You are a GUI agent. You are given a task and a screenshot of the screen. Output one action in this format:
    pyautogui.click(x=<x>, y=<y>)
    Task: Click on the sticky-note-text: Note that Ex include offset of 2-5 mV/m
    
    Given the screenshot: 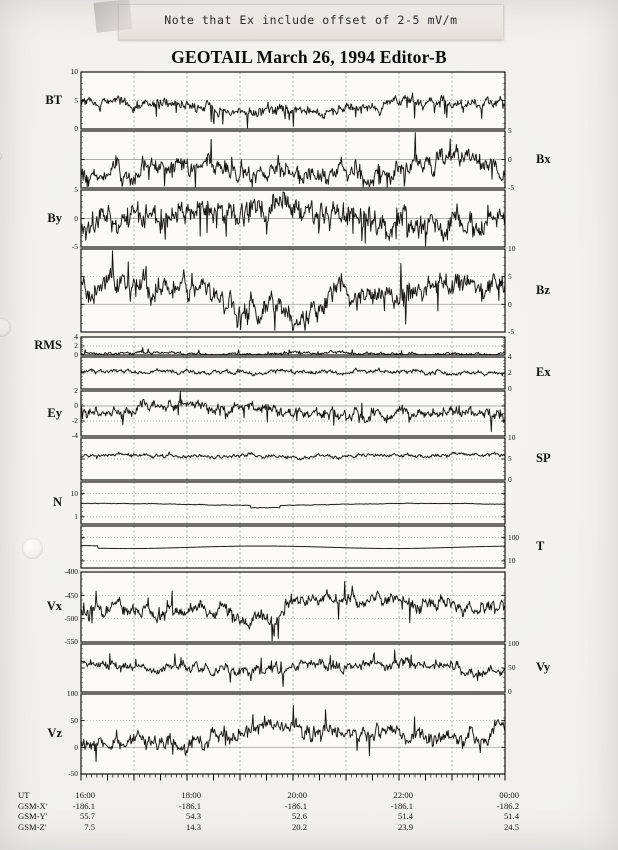 What is the action you would take?
    pyautogui.click(x=311, y=20)
    